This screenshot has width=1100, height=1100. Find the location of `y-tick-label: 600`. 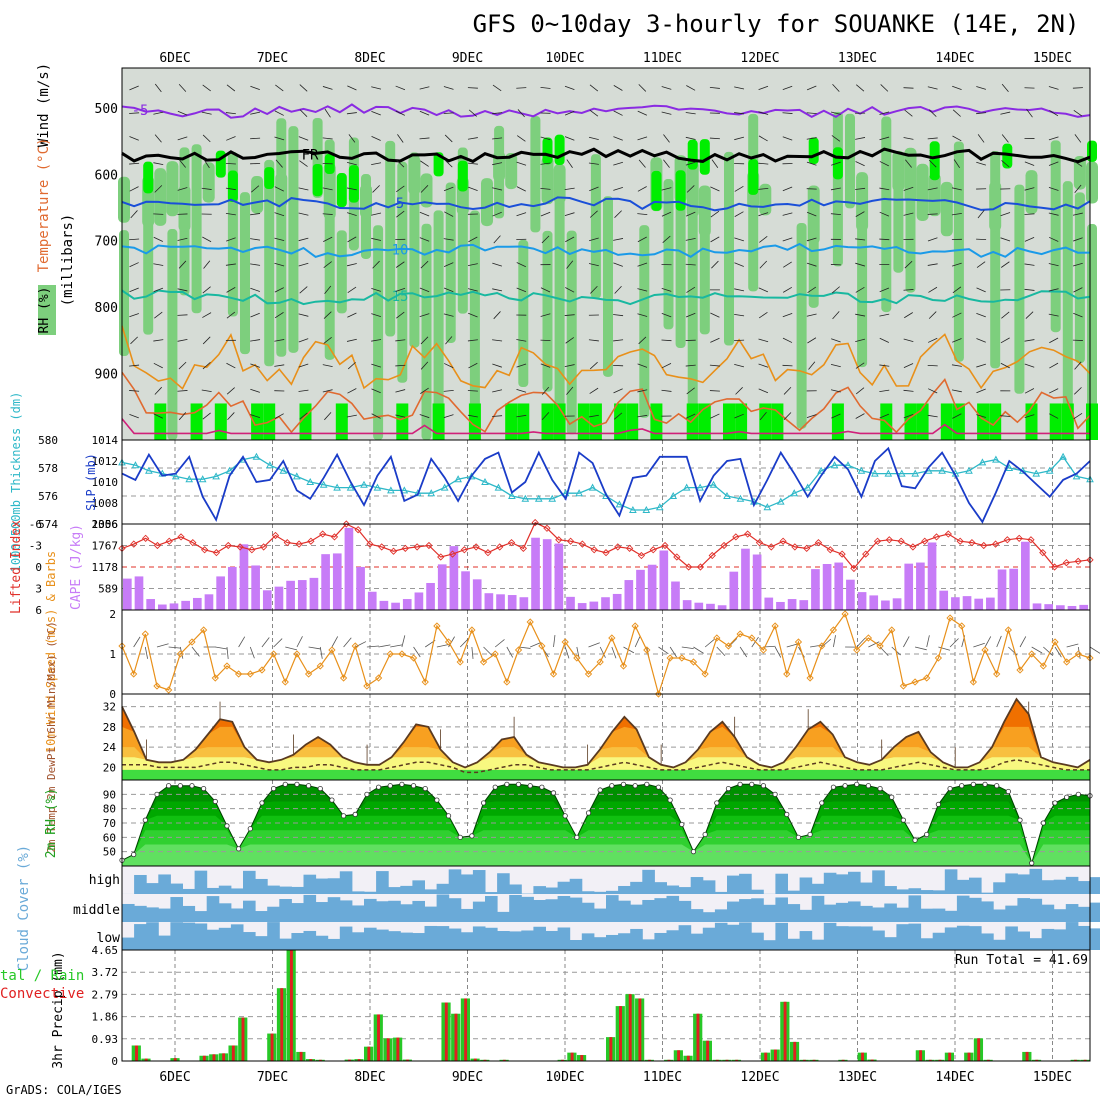

y-tick-label: 600 is located at coordinates (106, 175).